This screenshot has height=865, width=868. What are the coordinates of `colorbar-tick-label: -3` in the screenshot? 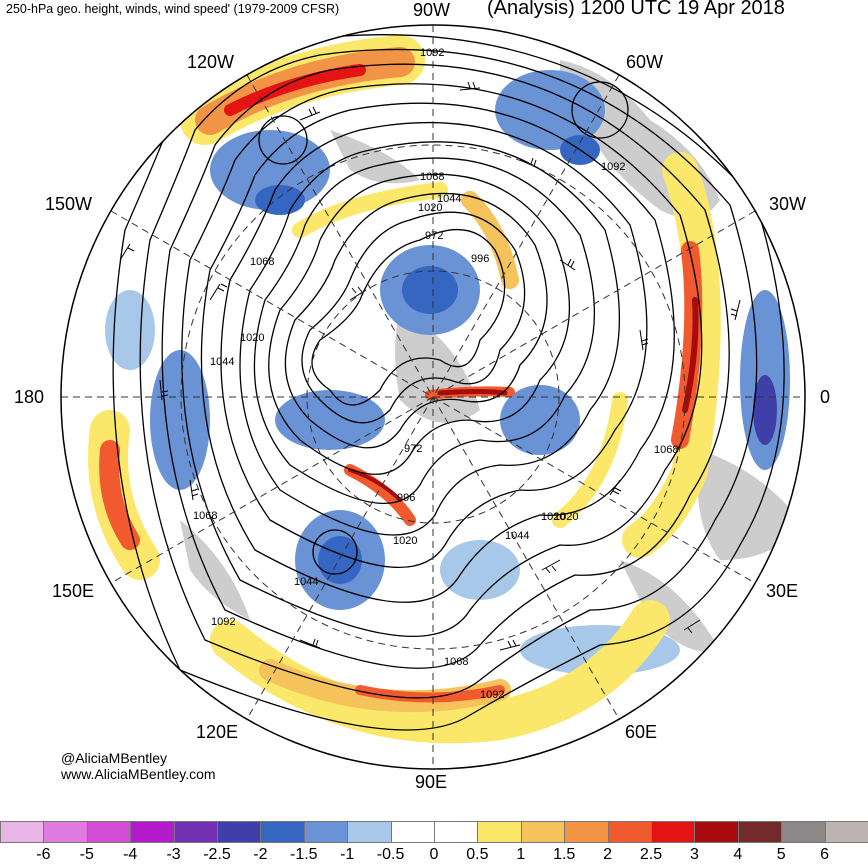 It's located at (173, 854).